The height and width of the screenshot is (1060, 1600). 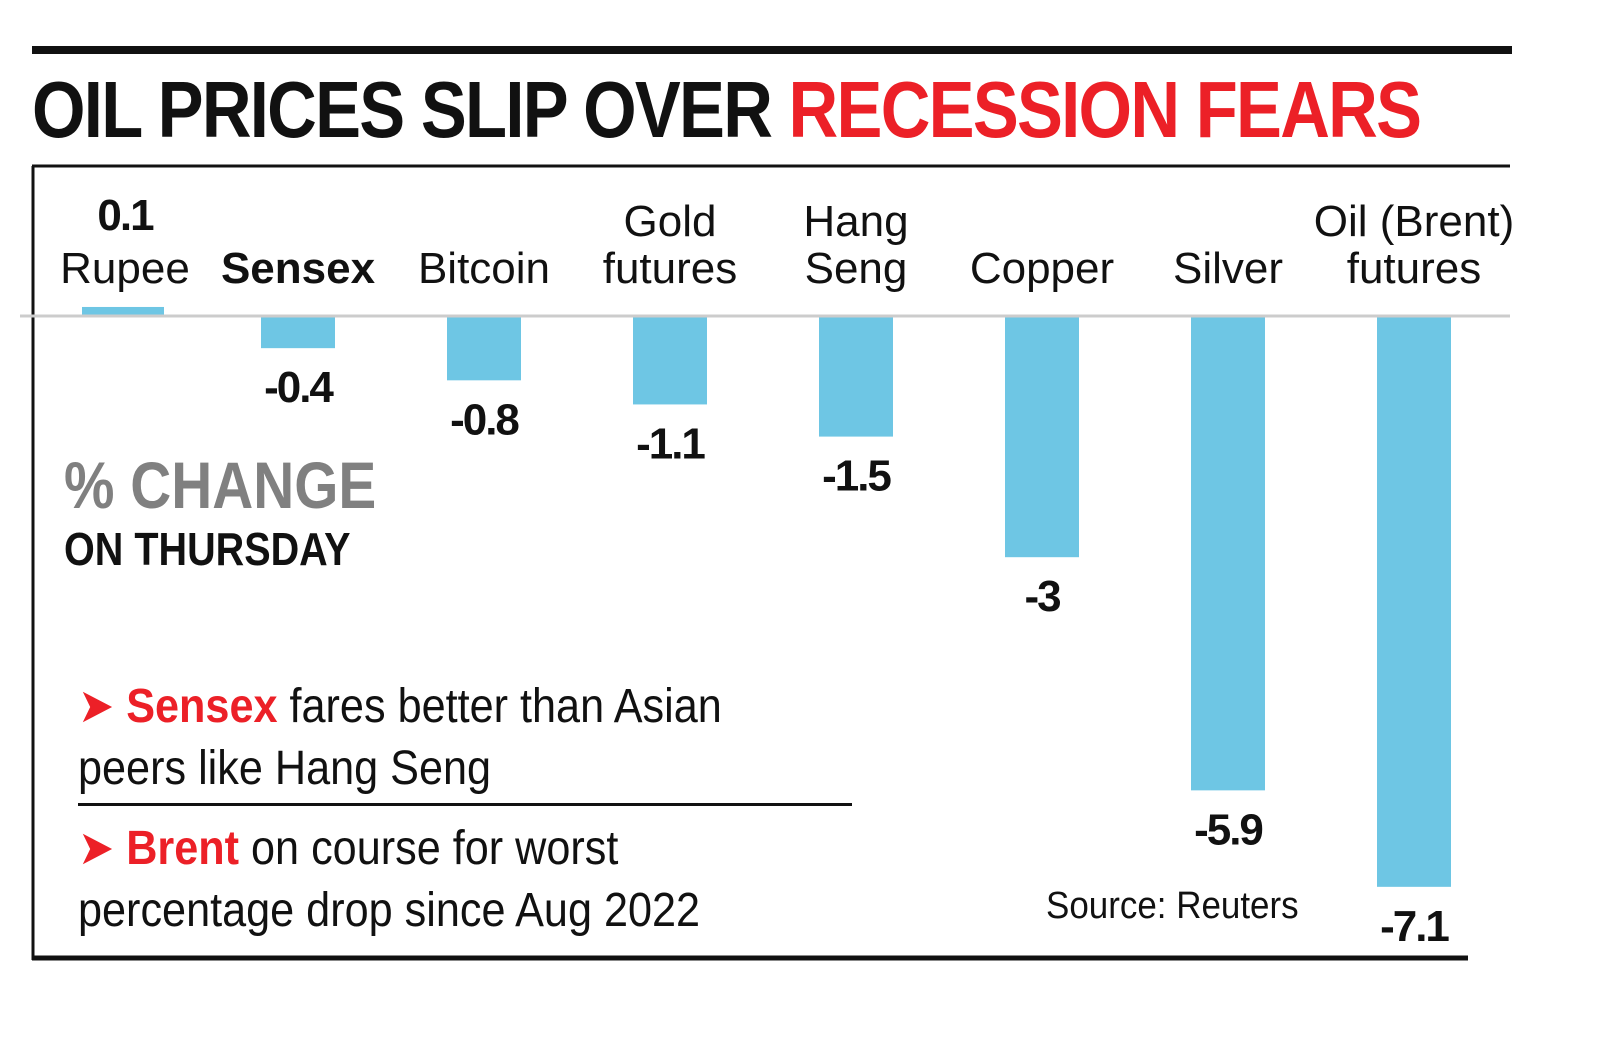 What do you see at coordinates (1105, 109) in the screenshot?
I see `headline-part-2: RECESSION FEARS` at bounding box center [1105, 109].